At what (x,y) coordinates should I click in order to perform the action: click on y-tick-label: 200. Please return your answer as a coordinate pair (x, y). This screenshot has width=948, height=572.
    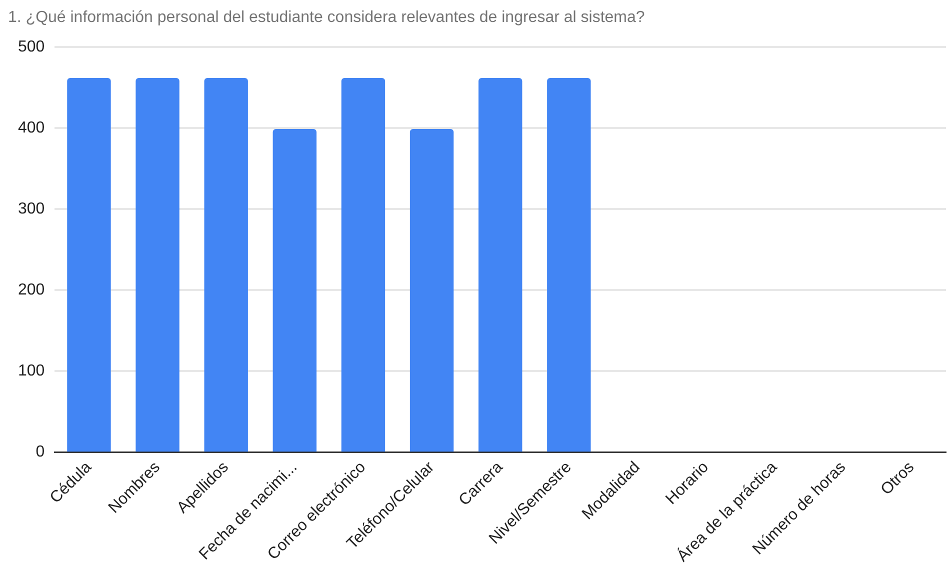
    Looking at the image, I should click on (31, 290).